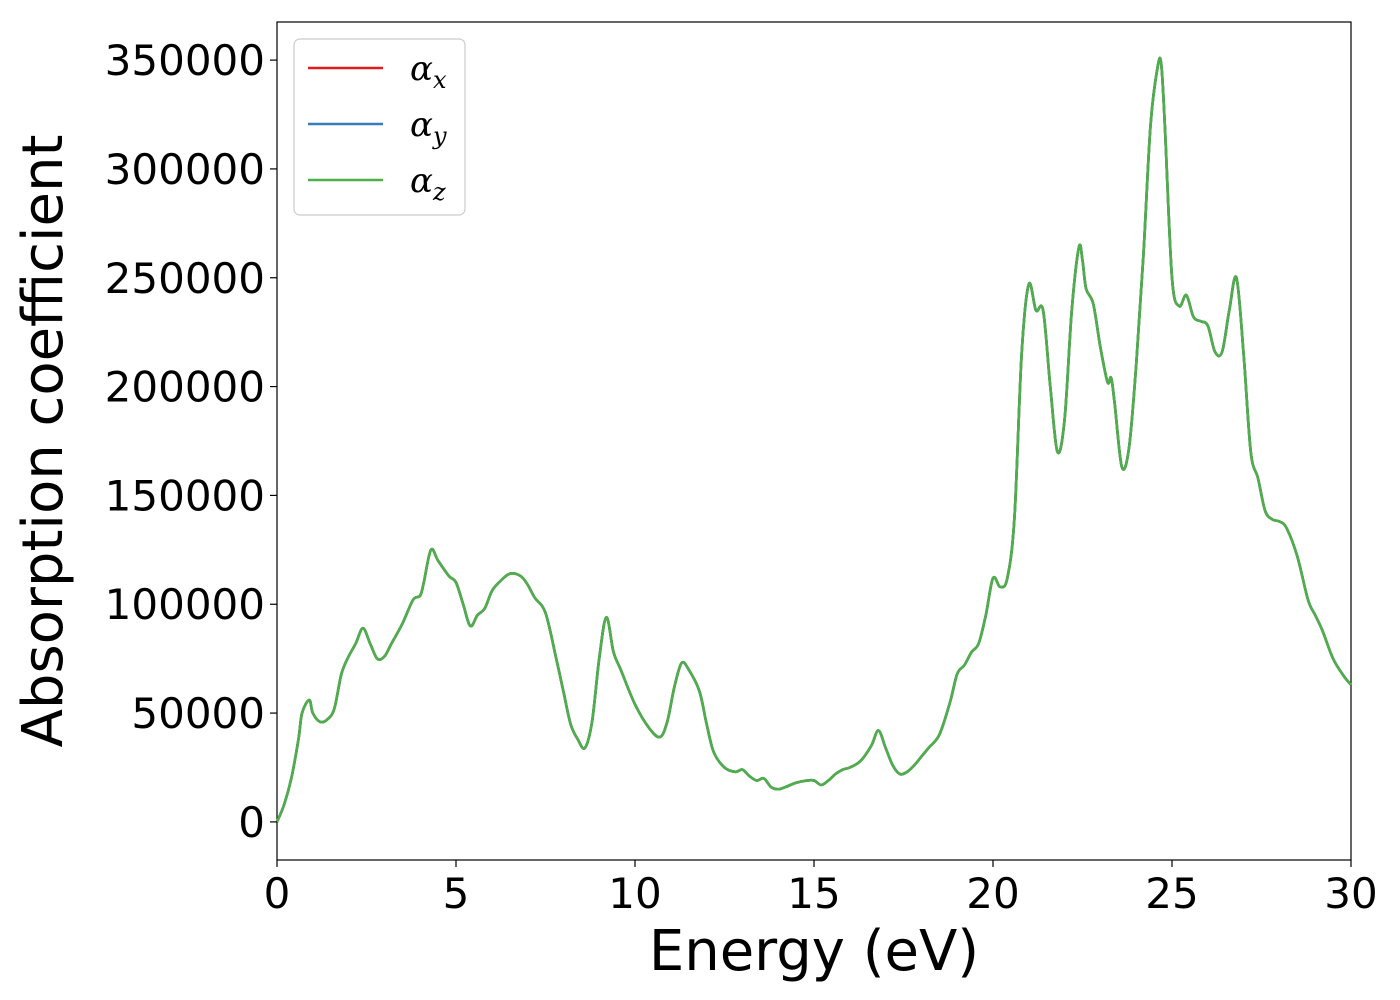  What do you see at coordinates (1350, 893) in the screenshot?
I see `x-tick-label: 30` at bounding box center [1350, 893].